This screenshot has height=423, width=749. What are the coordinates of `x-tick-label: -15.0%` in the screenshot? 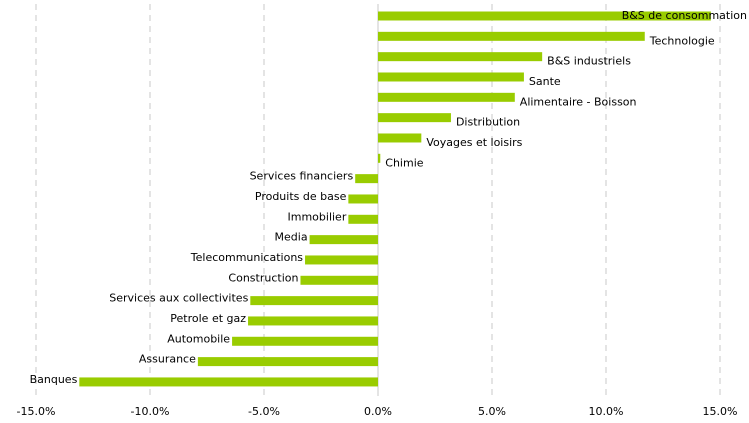 It's located at (36, 411).